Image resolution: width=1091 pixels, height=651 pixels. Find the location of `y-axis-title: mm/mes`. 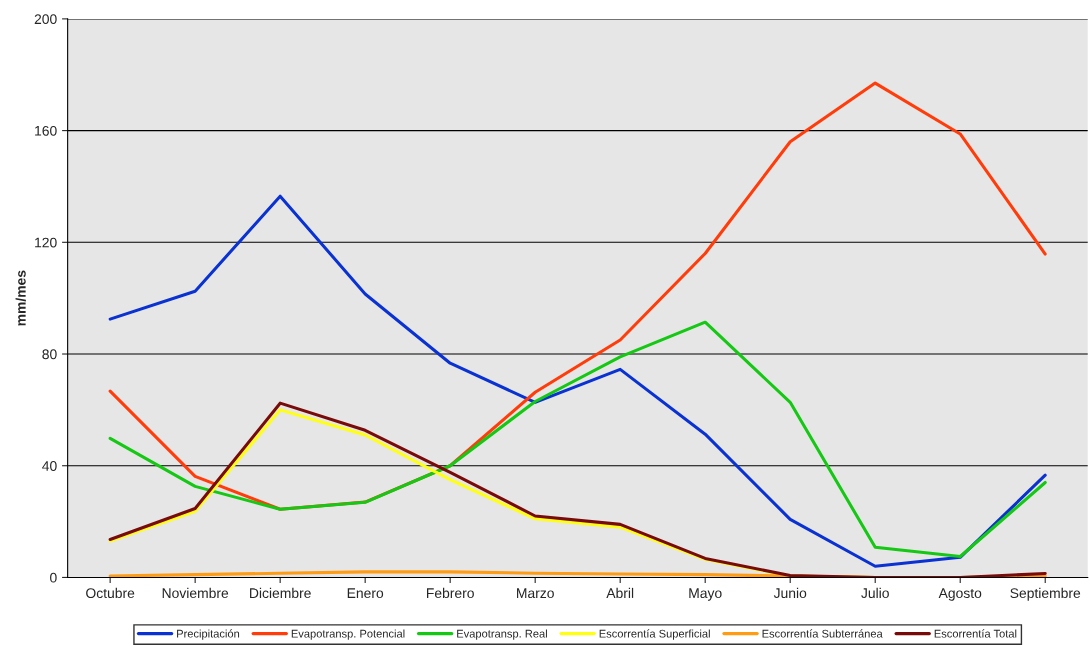

y-axis-title: mm/mes is located at coordinates (20, 298).